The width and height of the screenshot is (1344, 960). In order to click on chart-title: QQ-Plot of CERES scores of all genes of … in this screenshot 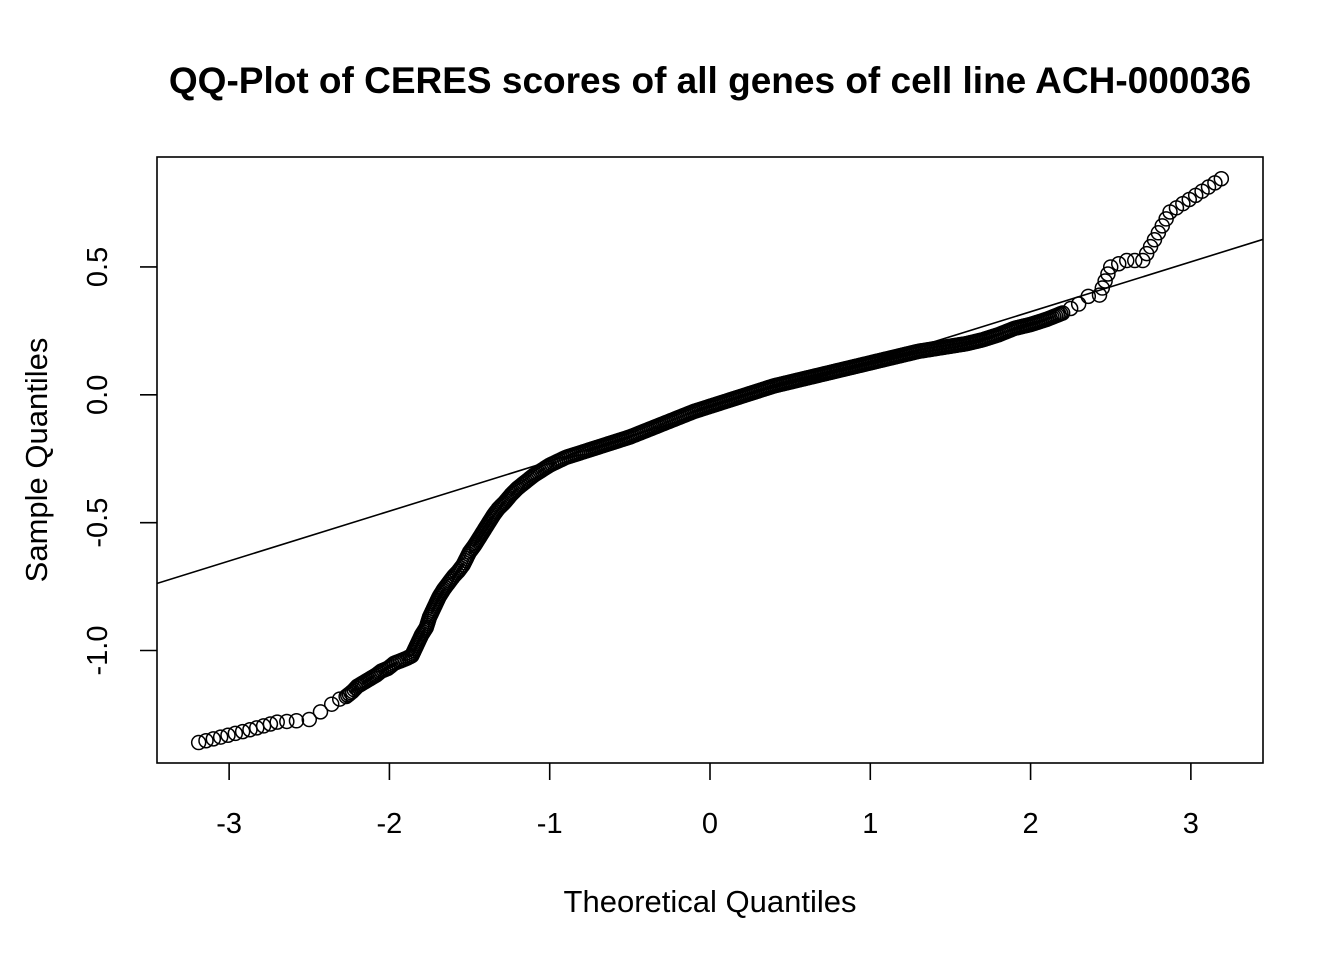, I will do `click(710, 80)`.